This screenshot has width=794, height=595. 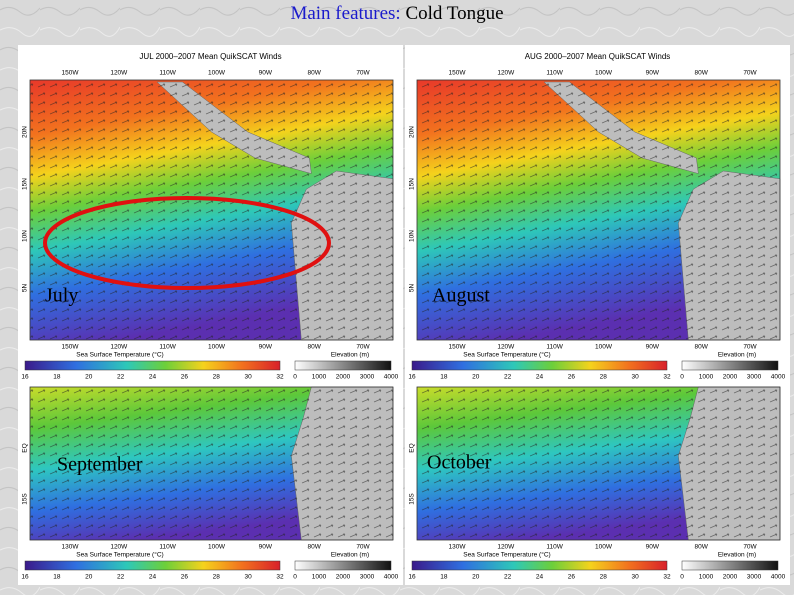 What do you see at coordinates (454, 13) in the screenshot?
I see `title-rest: Cold Tongue` at bounding box center [454, 13].